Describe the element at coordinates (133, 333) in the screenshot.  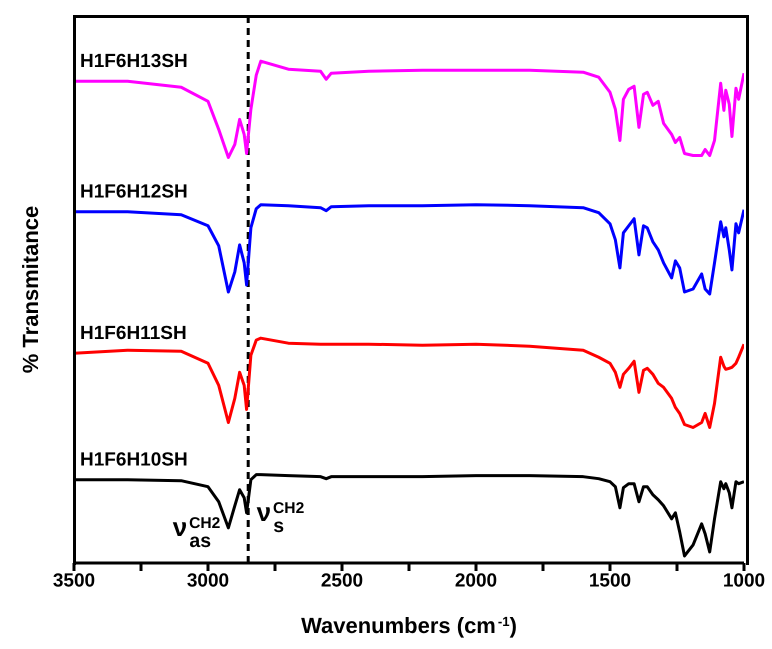
I see `series-label: H1F6H11SH` at that location.